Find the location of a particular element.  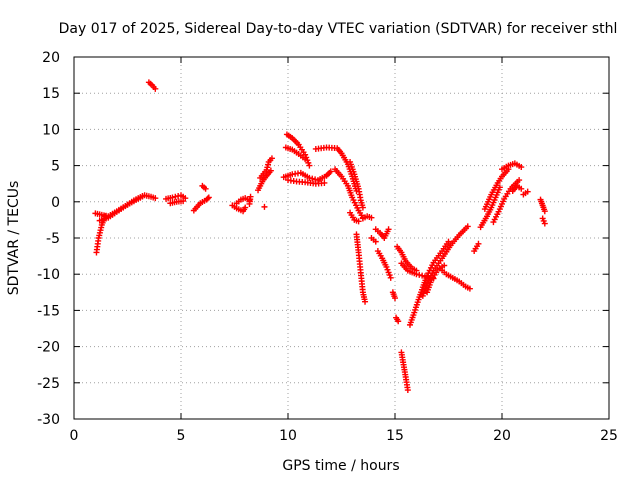

y-tick-label: 0 is located at coordinates (55, 203).